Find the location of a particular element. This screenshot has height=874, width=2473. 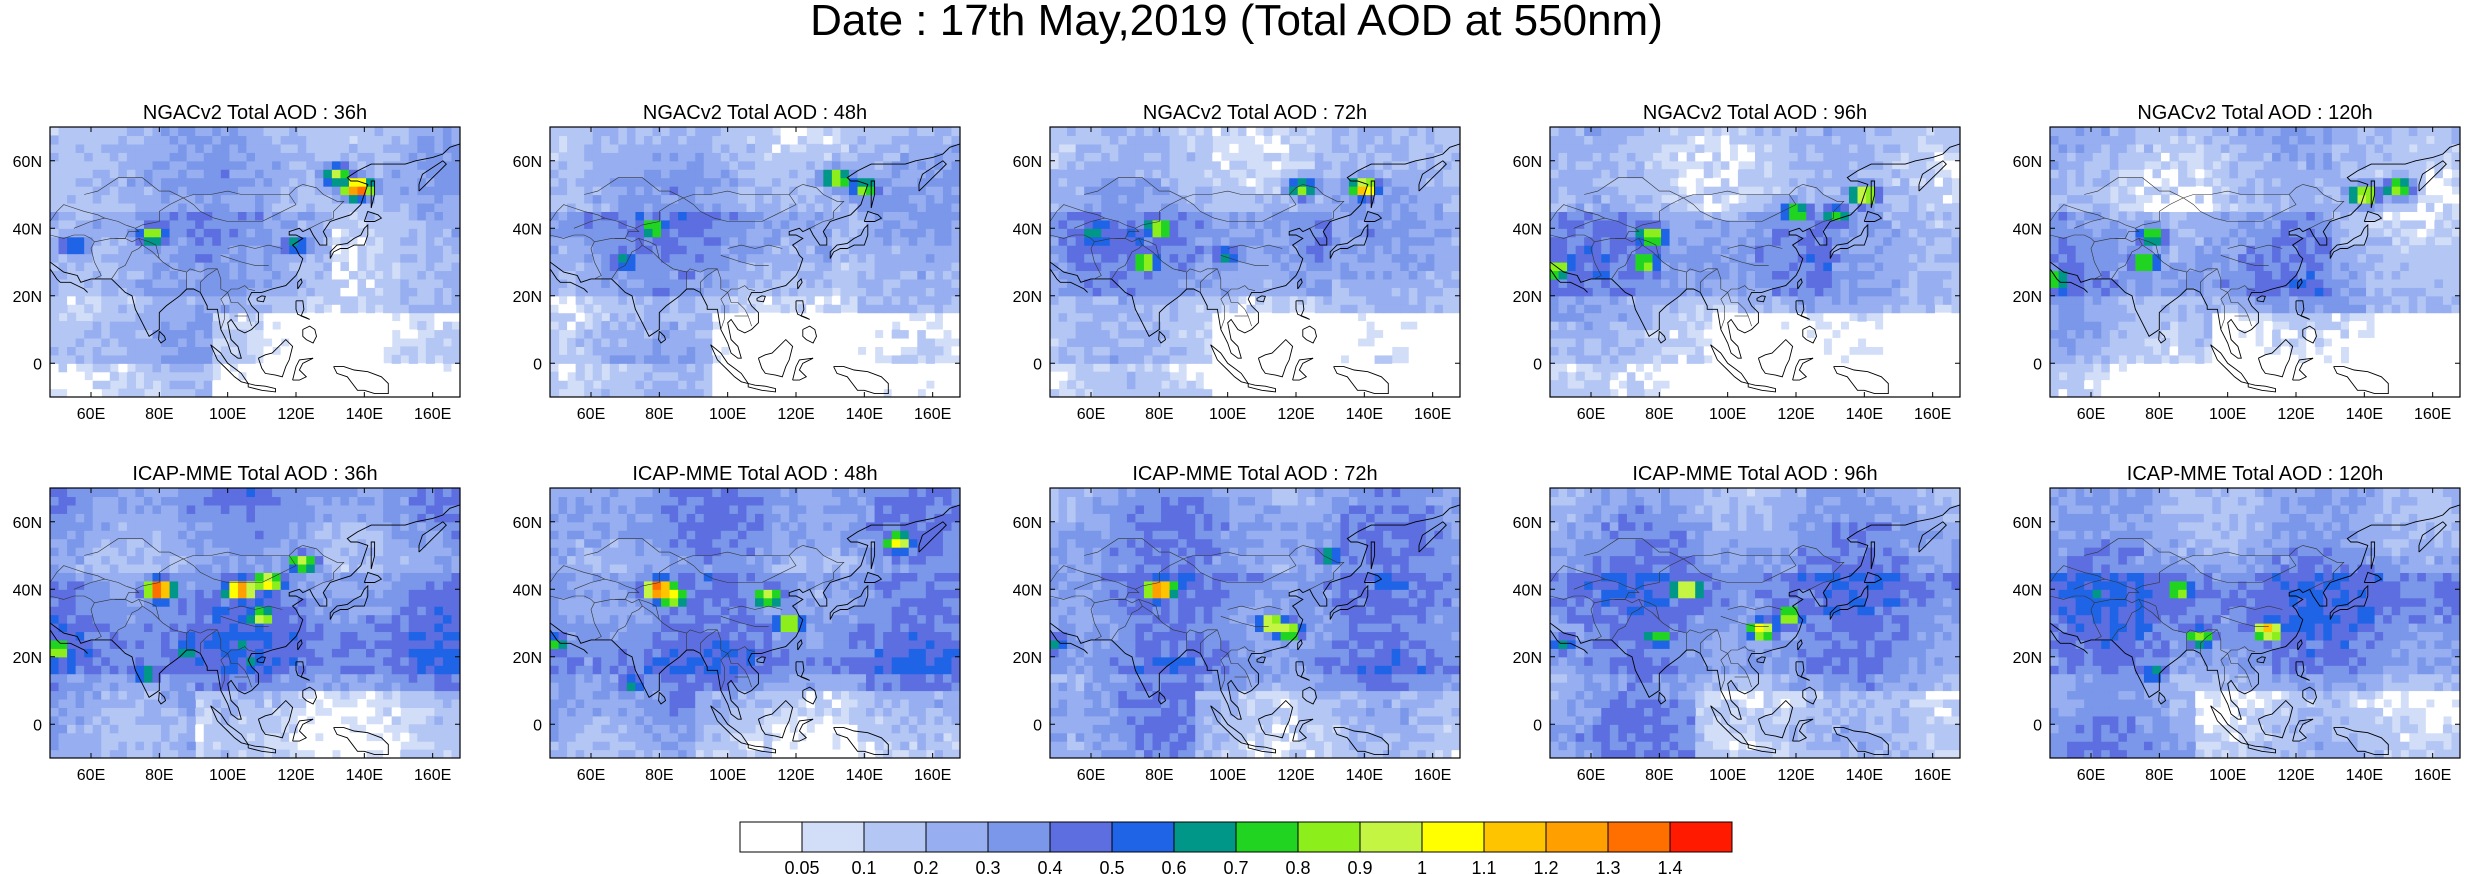

panel-title: NGACv2 Total AOD : 72h is located at coordinates (1255, 113).